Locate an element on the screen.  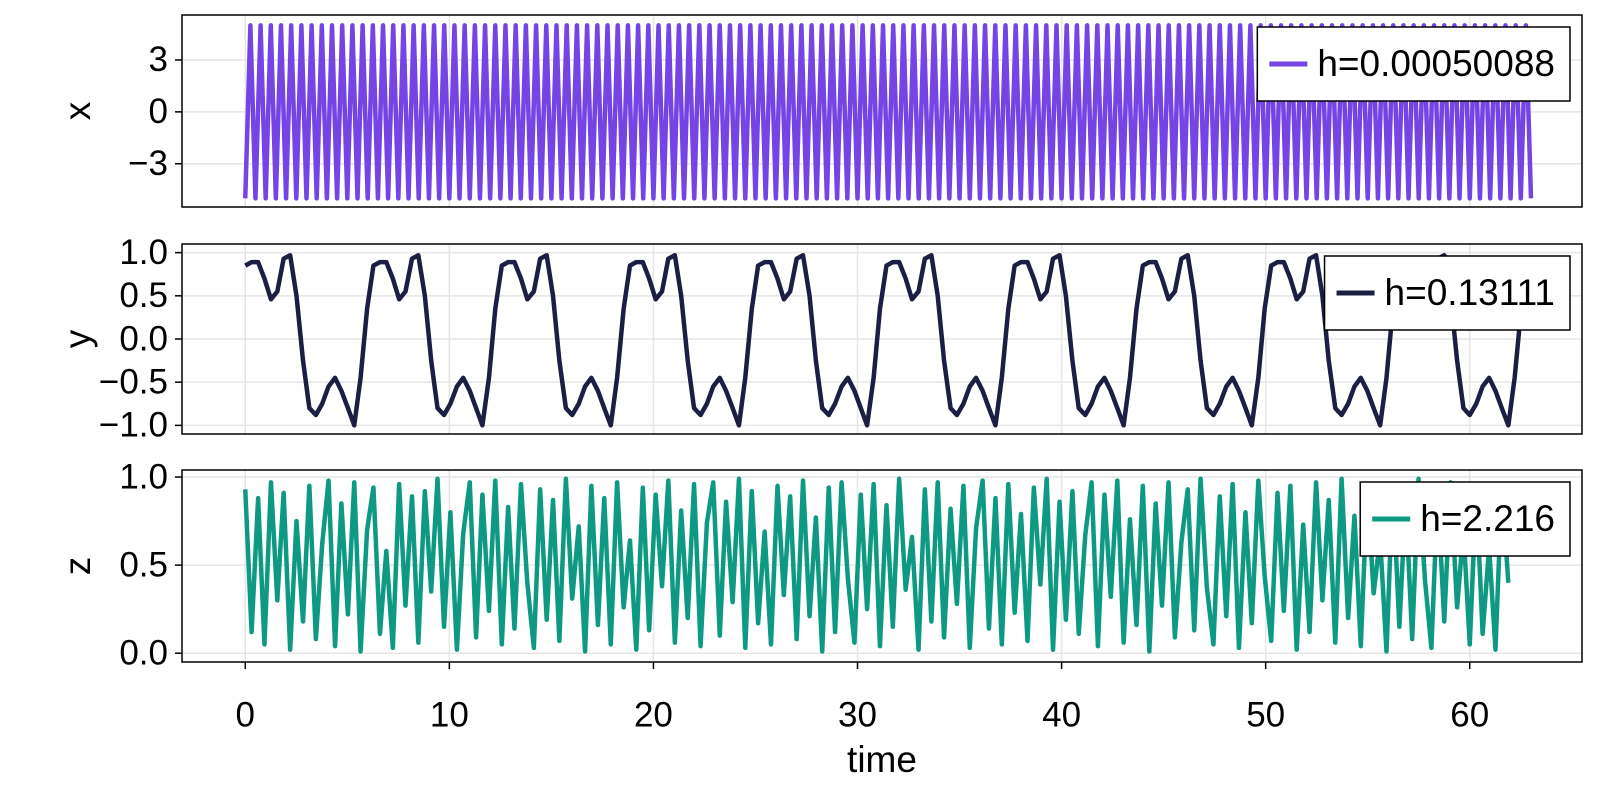
legend: h=0.00050088 is located at coordinates (1413, 64).